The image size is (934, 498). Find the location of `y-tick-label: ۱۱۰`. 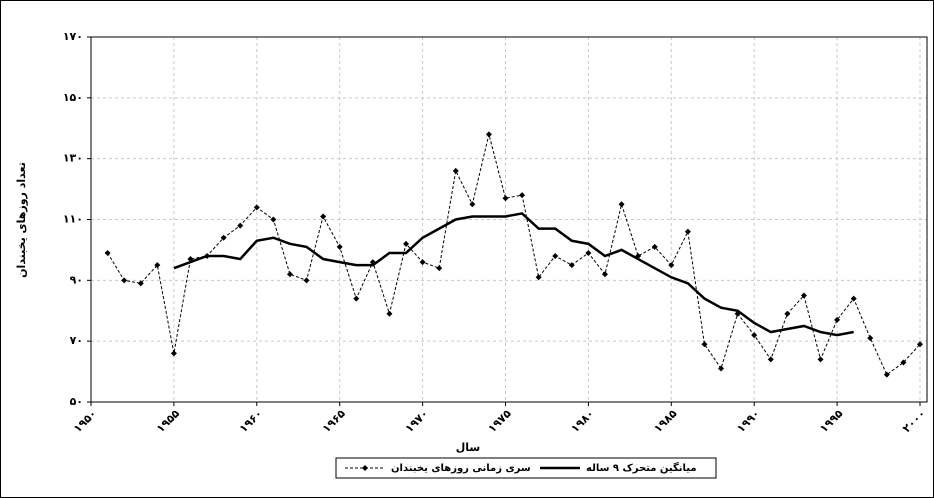

y-tick-label: ۱۱۰ is located at coordinates (73, 219).